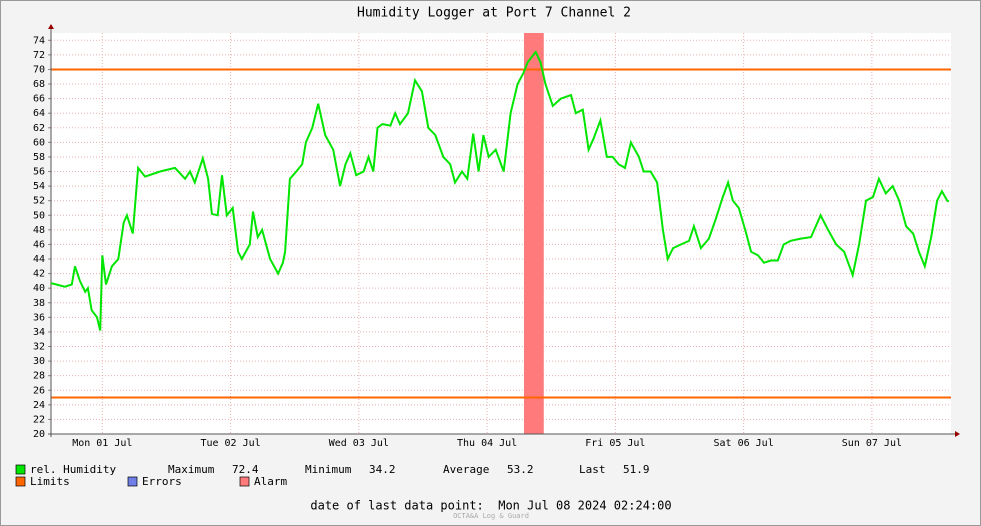 This screenshot has height=526, width=981. What do you see at coordinates (636, 469) in the screenshot?
I see `stat-value: 51.9` at bounding box center [636, 469].